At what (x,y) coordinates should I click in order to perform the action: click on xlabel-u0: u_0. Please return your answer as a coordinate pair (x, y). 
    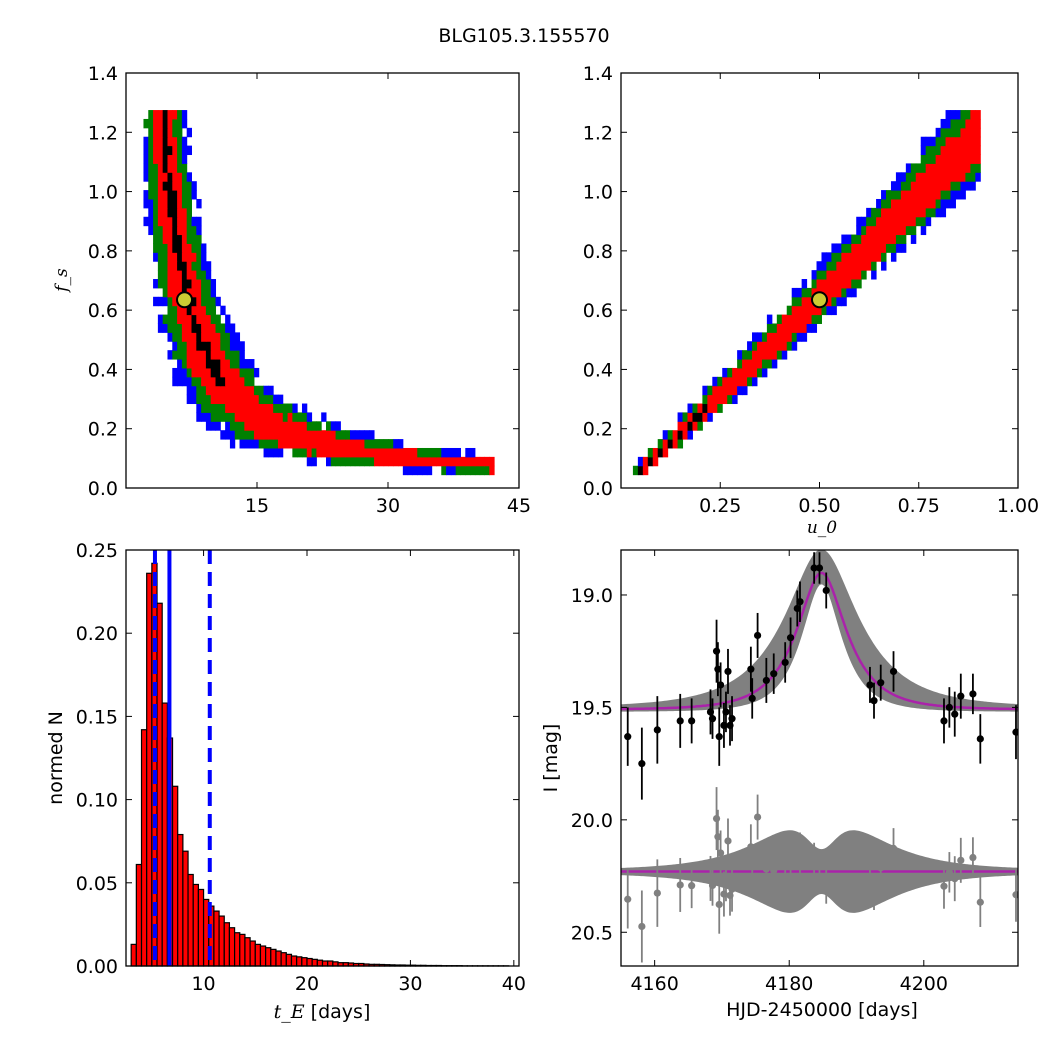
    Looking at the image, I should click on (822, 528).